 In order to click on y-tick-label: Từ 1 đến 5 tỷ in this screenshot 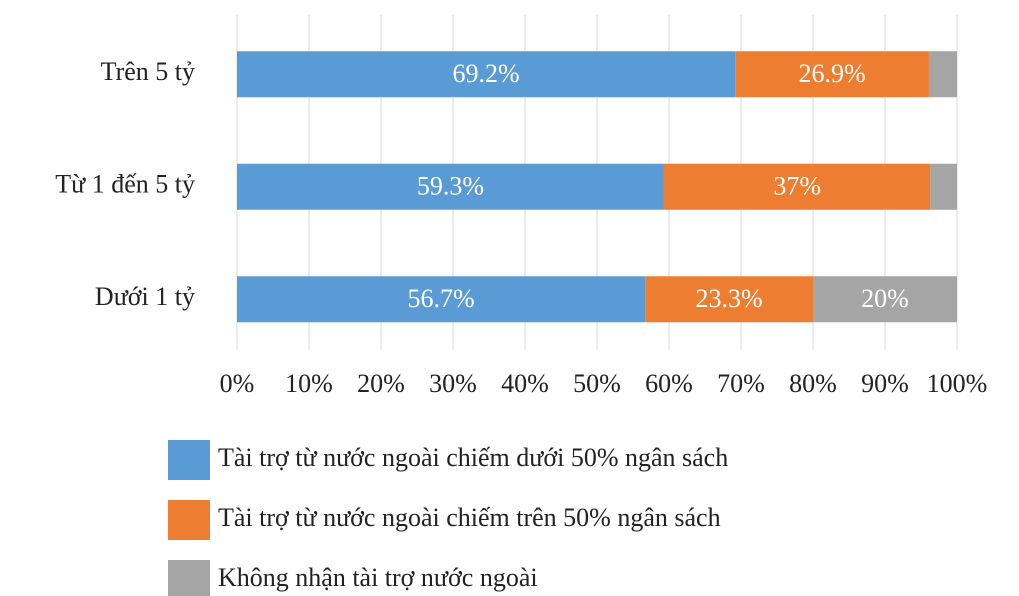, I will do `click(125, 184)`.